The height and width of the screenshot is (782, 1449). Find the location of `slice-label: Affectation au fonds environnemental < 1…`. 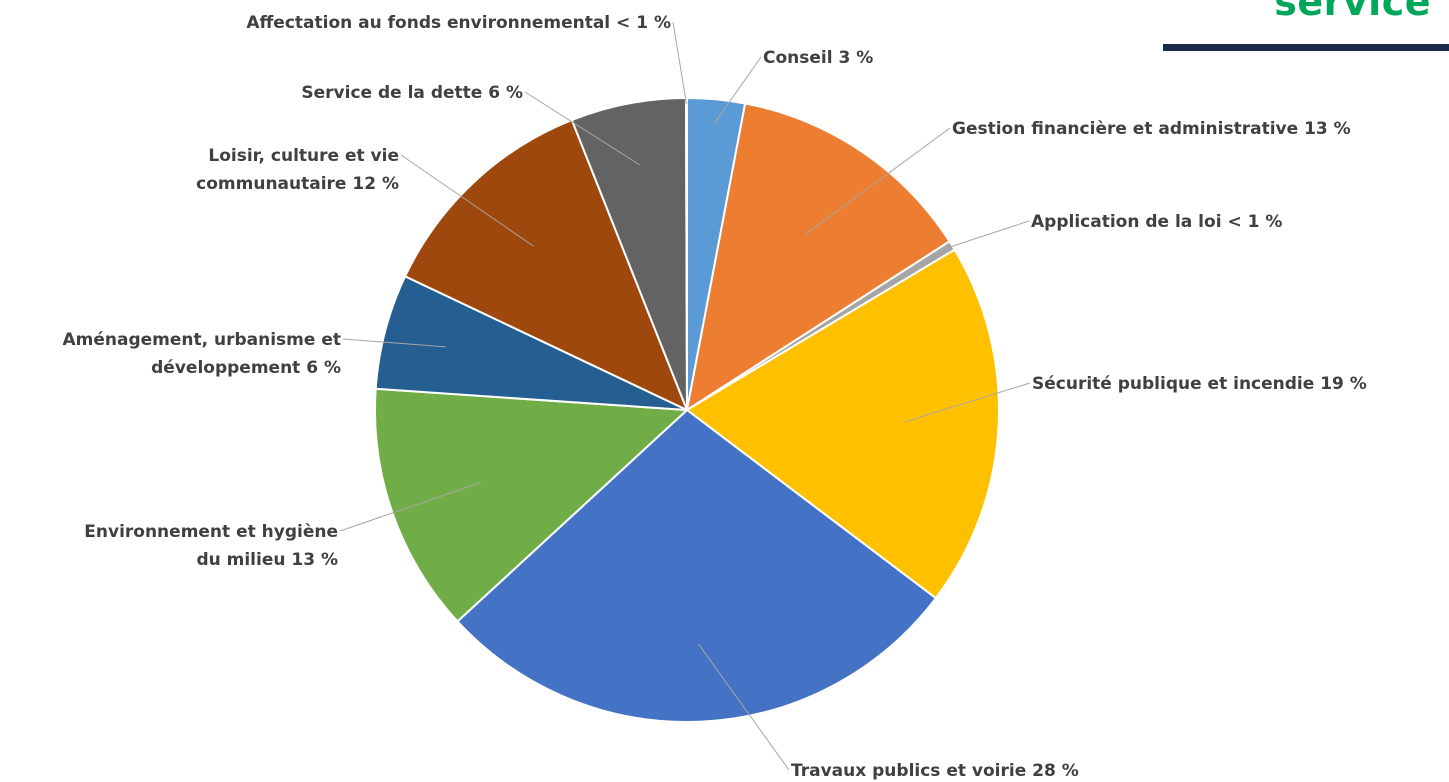

slice-label: Affectation au fonds environnemental < 1… is located at coordinates (458, 23).